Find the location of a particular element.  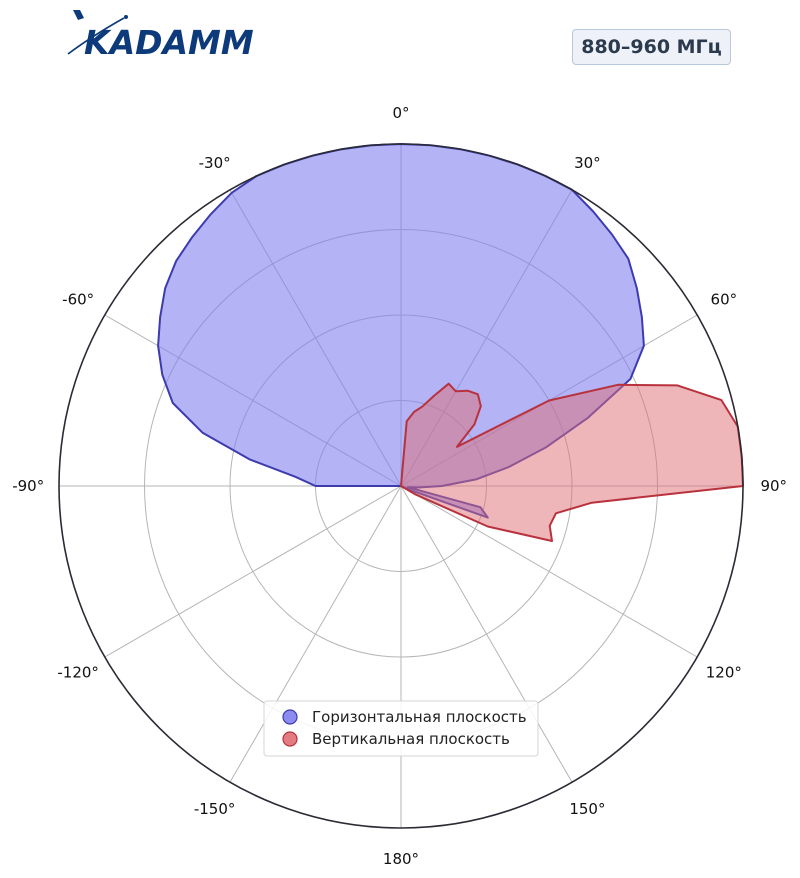

angle-tick-label: 0° is located at coordinates (400, 113).